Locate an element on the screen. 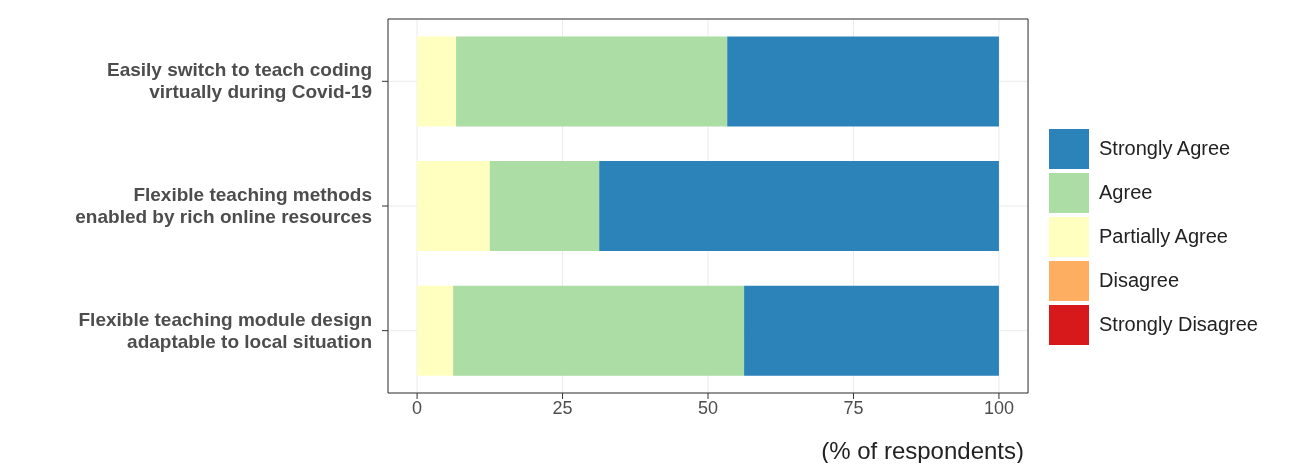 The image size is (1290, 467). x-tick-label: 25 is located at coordinates (562, 407).